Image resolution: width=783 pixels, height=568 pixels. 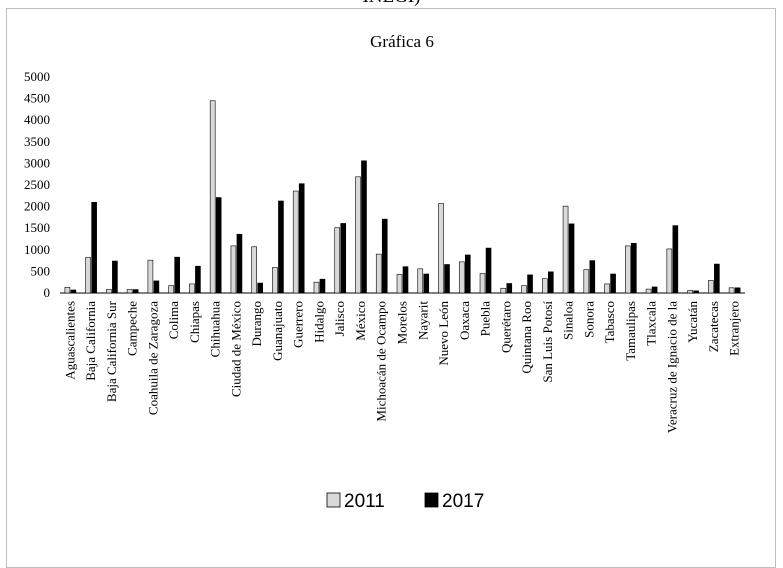 What do you see at coordinates (630, 331) in the screenshot?
I see `x-tick-label: Tamaulipas` at bounding box center [630, 331].